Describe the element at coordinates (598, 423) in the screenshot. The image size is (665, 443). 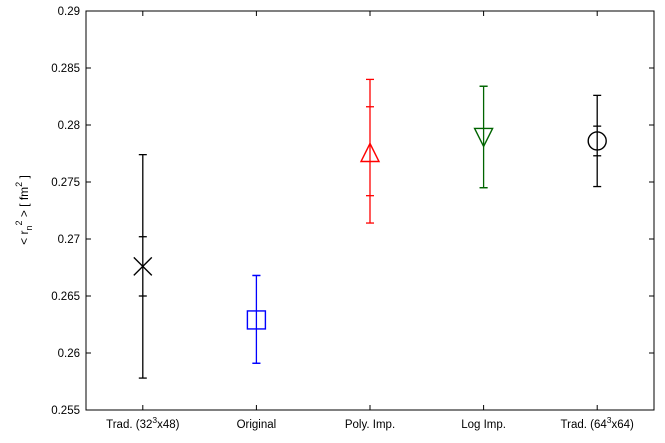
I see `x-tick-label: Trad. (643x64)` at that location.